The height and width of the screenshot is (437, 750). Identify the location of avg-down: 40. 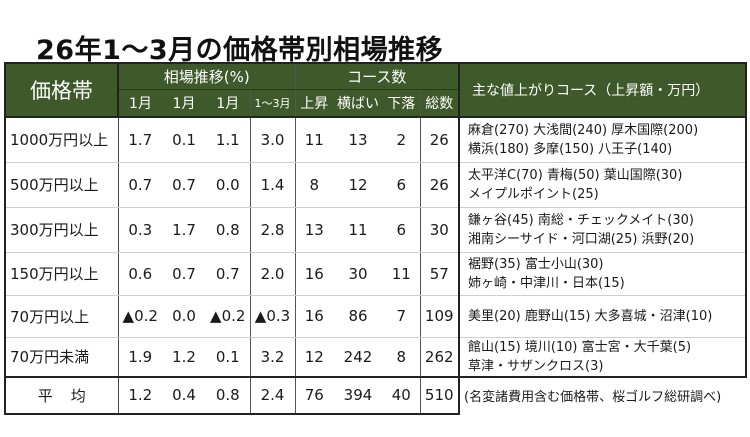
(401, 395).